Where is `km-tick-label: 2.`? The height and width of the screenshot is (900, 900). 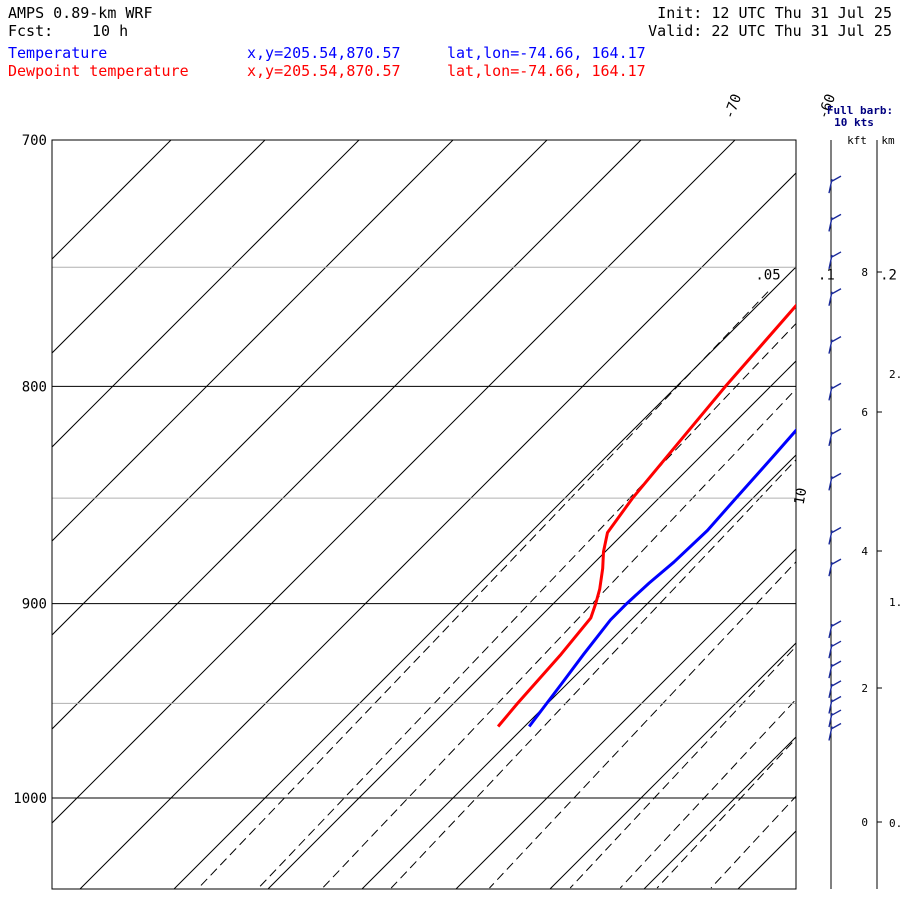
km-tick-label: 2. is located at coordinates (894, 374).